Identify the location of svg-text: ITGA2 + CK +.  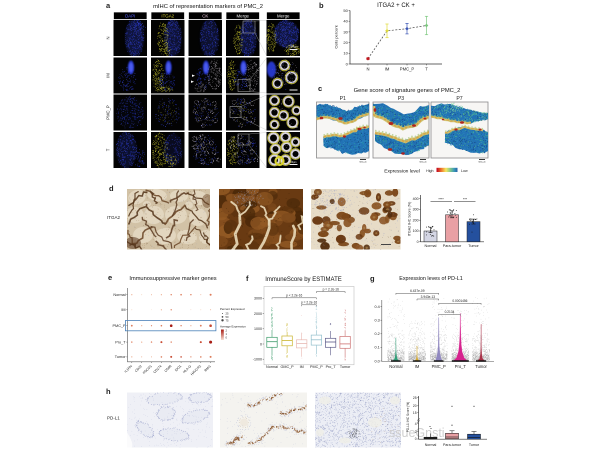
(396, 6).